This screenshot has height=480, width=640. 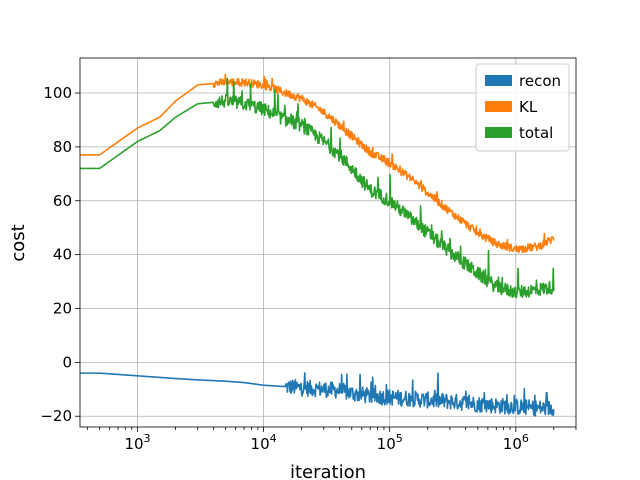 What do you see at coordinates (56, 416) in the screenshot?
I see `y-tick-label: −20` at bounding box center [56, 416].